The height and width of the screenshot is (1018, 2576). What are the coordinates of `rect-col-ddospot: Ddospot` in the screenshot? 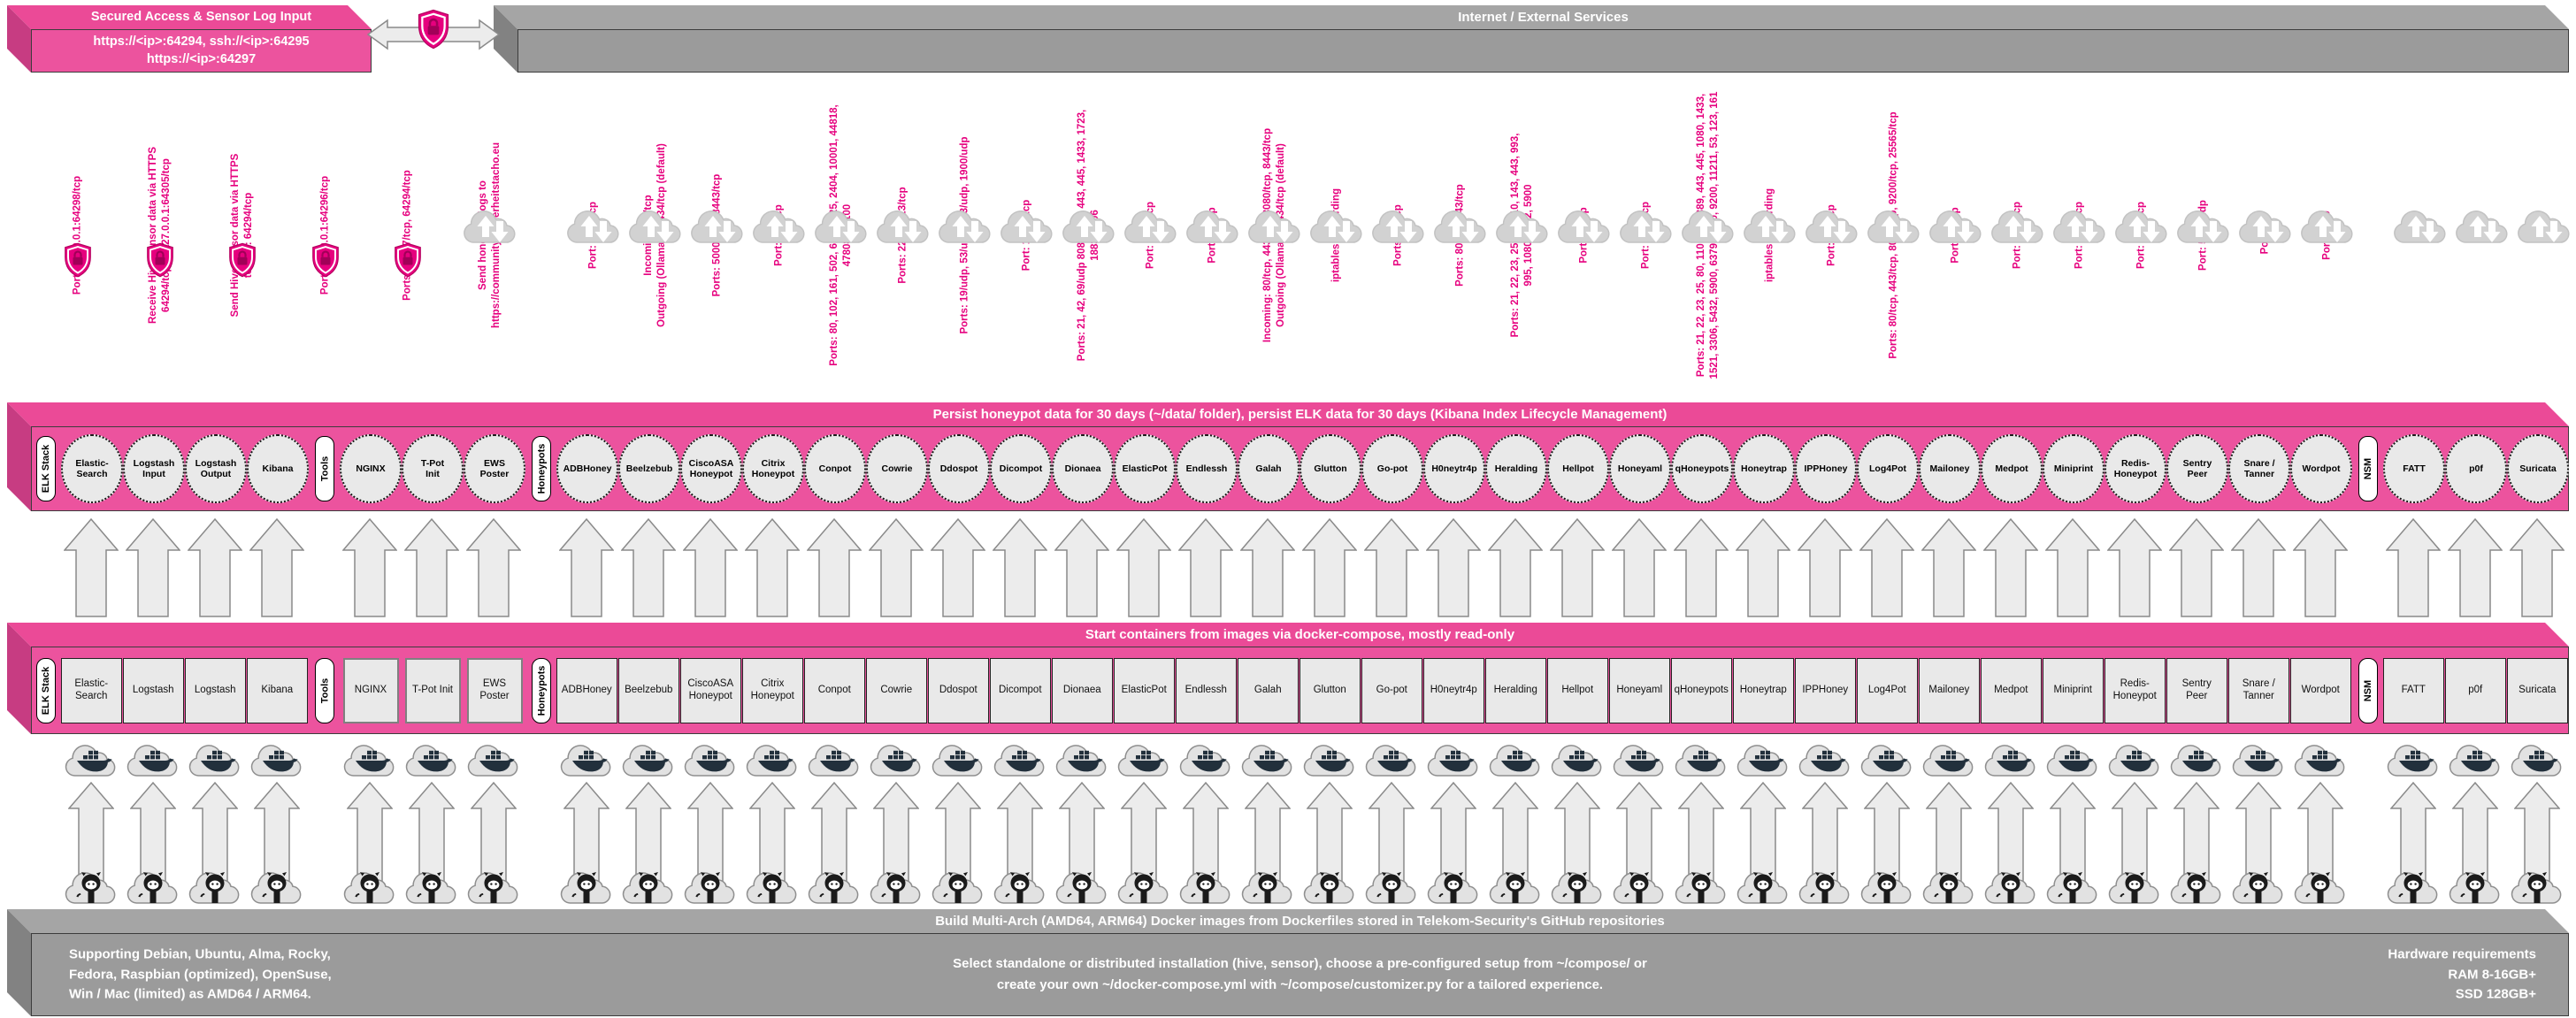 It's located at (958, 690).